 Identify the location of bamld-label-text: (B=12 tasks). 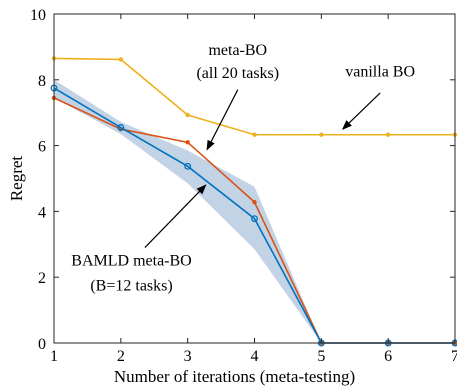
(131, 285).